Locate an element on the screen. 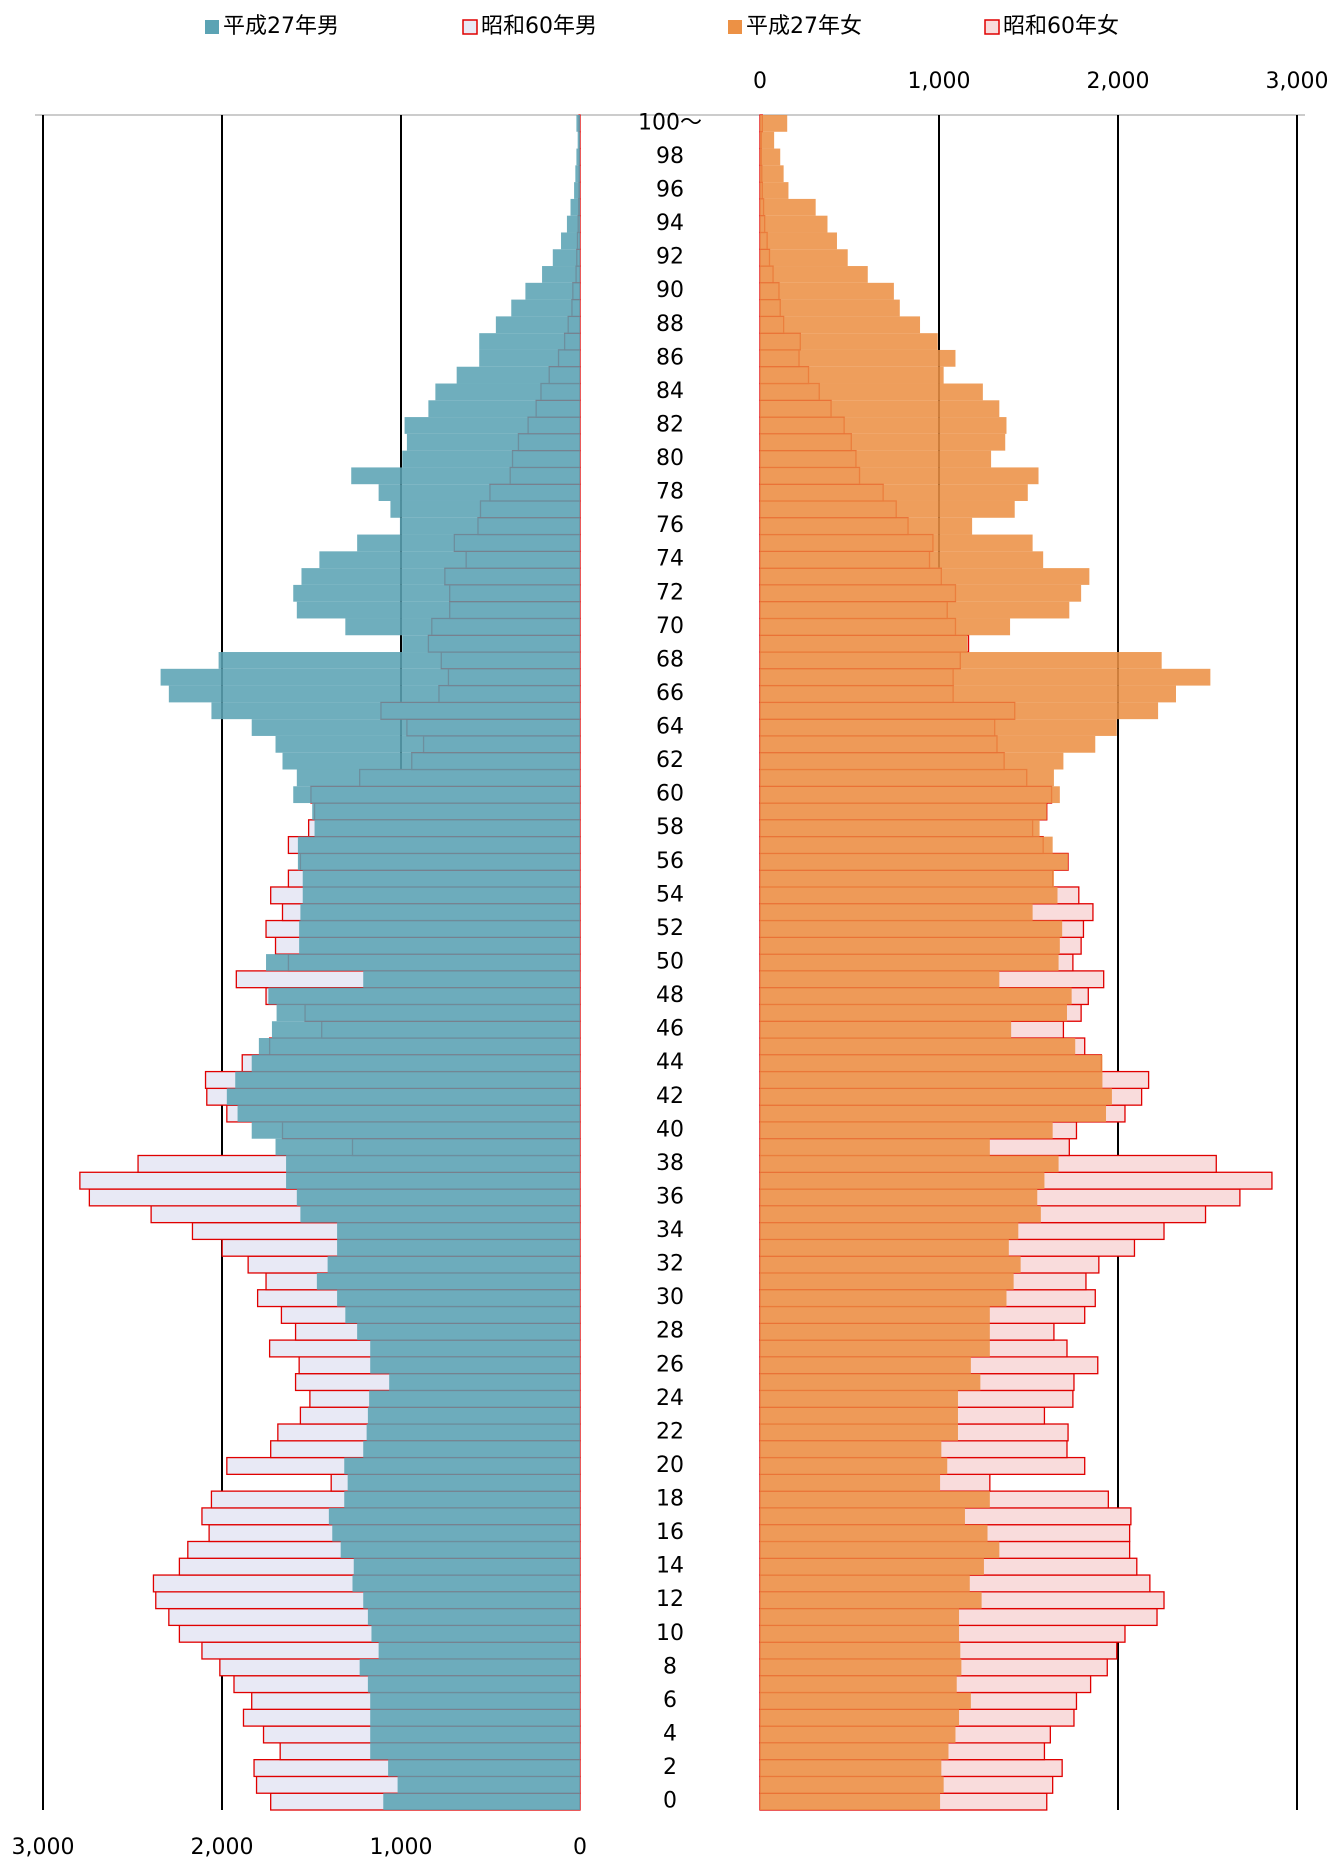 The height and width of the screenshot is (1873, 1342). category-label: 46 is located at coordinates (670, 1029).